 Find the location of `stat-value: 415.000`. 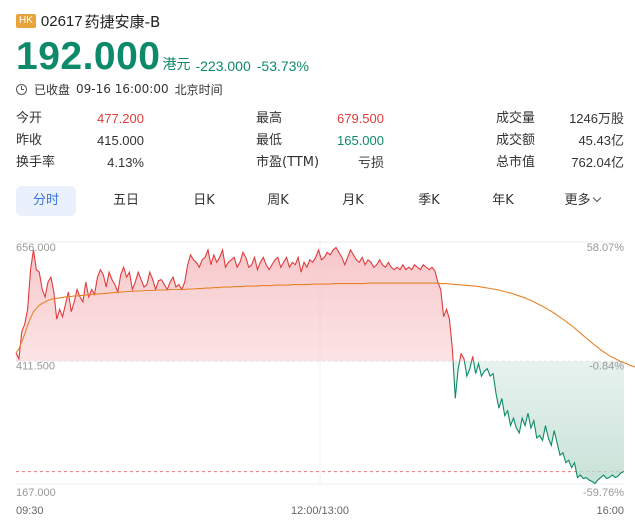

stat-value: 415.000 is located at coordinates (120, 140).